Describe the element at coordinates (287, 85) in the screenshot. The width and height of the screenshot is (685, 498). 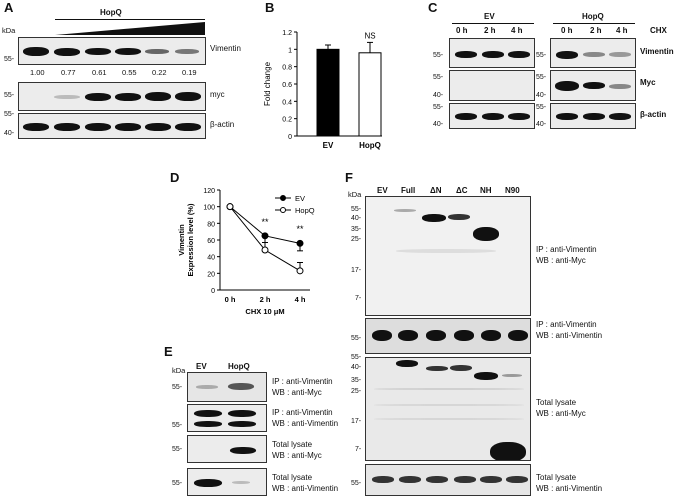
I see `y-tick-label: 0.6` at that location.